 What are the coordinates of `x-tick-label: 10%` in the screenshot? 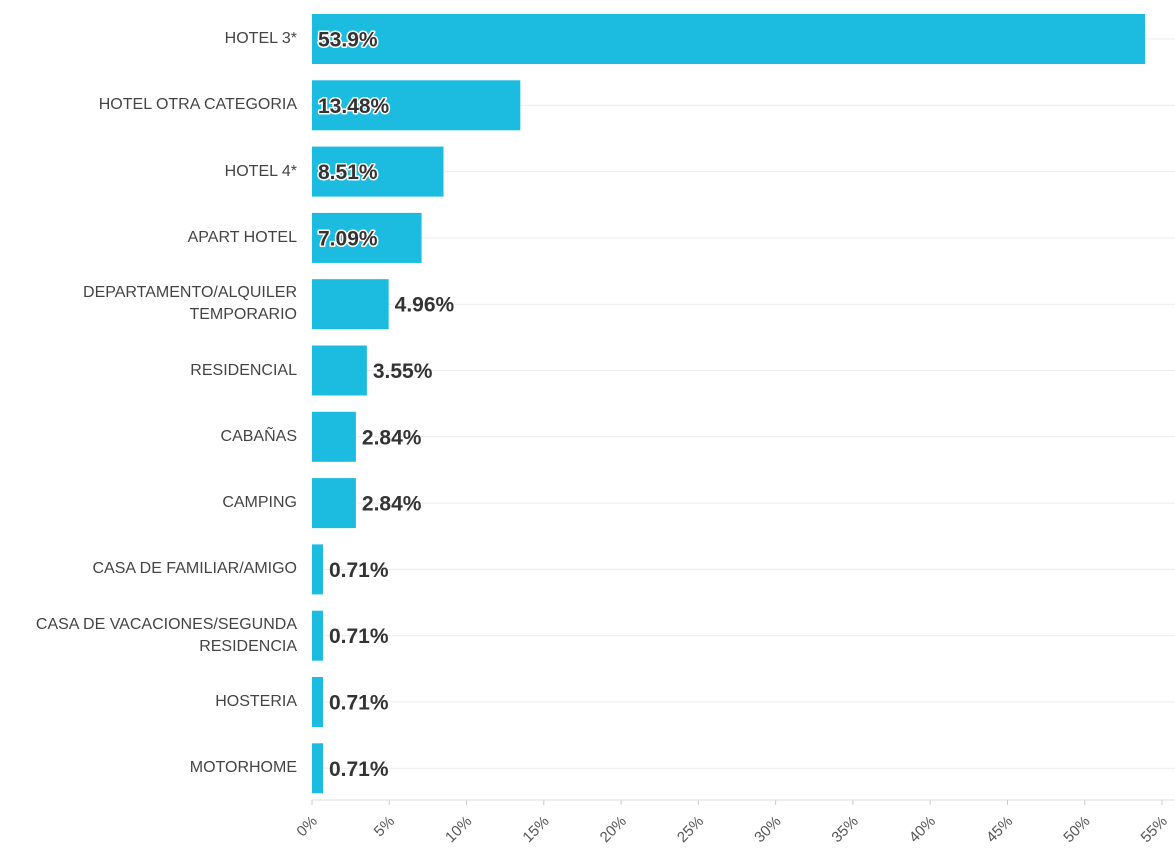 It's located at (458, 829).